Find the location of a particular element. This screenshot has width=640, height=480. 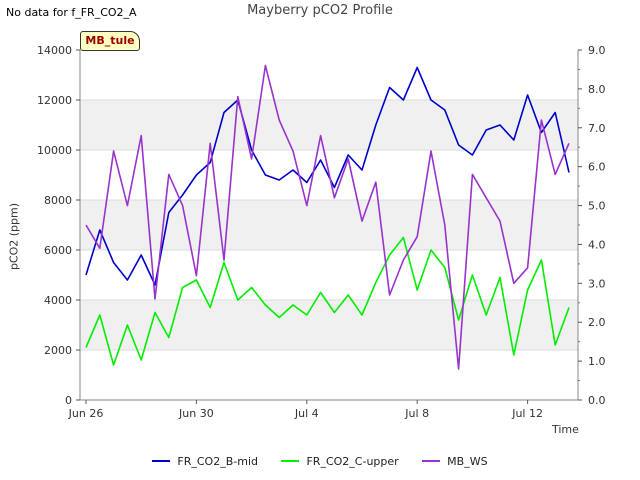

y-tick-label: 6000 is located at coordinates (58, 250).